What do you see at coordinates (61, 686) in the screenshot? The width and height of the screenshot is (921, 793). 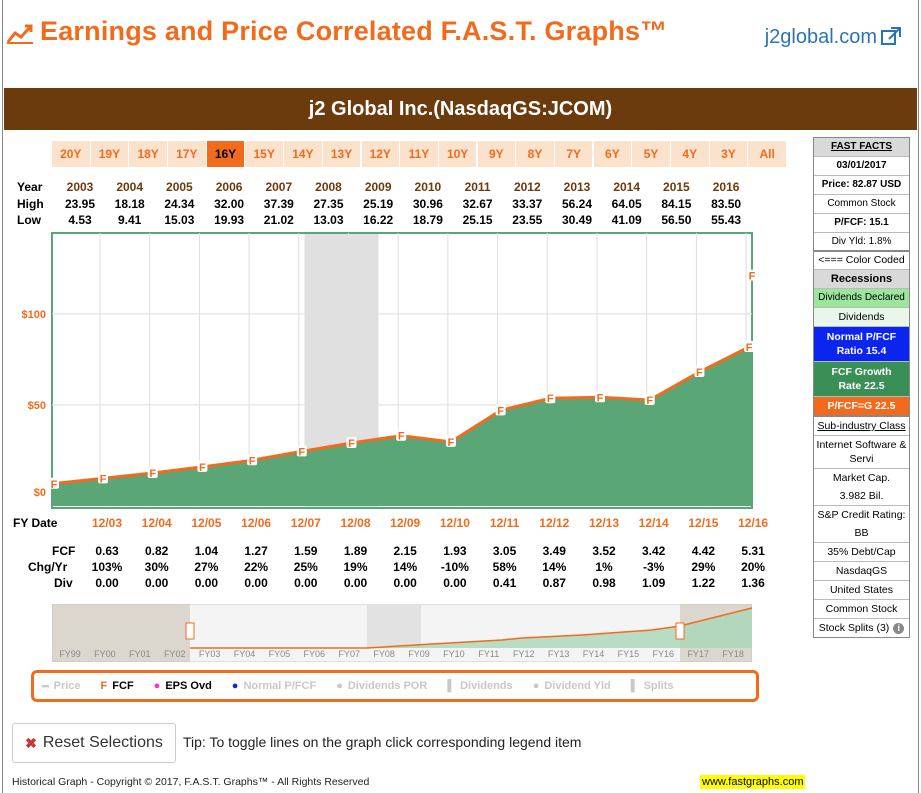 I see `legend-price: ━ Price` at bounding box center [61, 686].